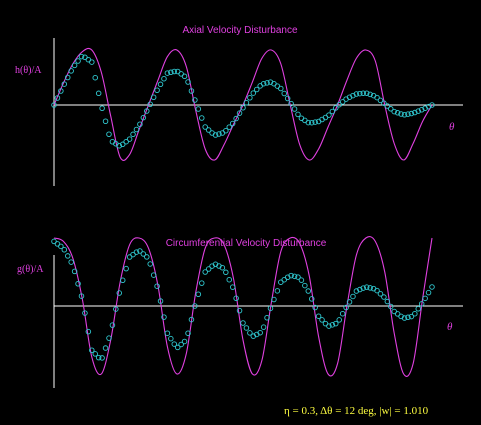 This screenshot has width=481, height=425. Describe the element at coordinates (239, 30) in the screenshot. I see `axial-title: Axial Velocity Disturbance` at that location.